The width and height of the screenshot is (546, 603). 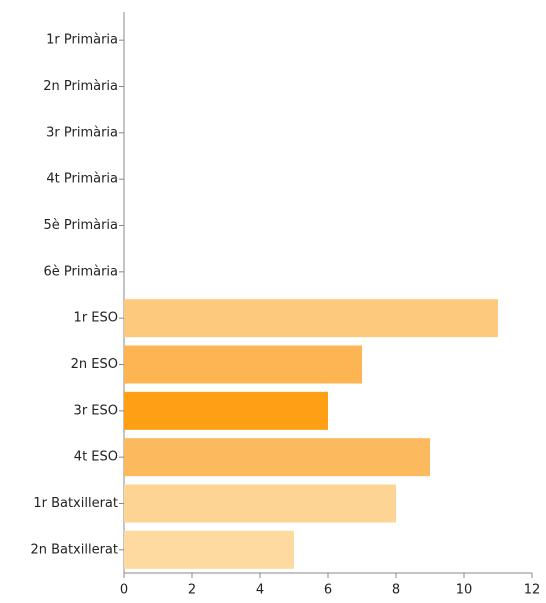 I want to click on y-tick-label: 2n Batxillerat, so click(x=74, y=549).